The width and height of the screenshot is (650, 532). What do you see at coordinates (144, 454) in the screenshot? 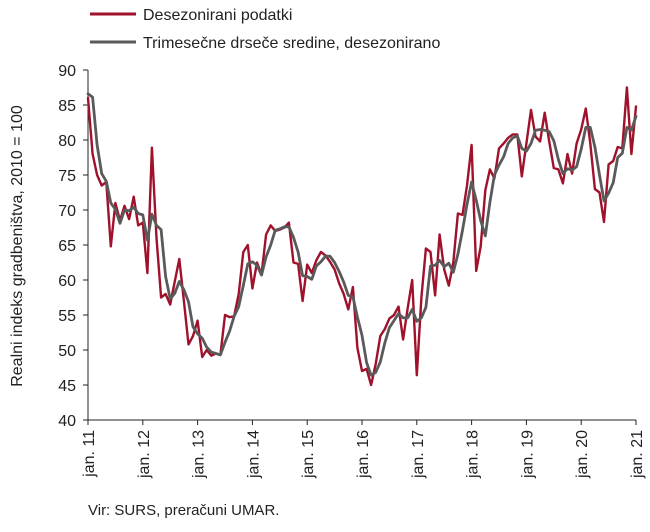
I see `x-tick-label: jan. 12` at bounding box center [144, 454].